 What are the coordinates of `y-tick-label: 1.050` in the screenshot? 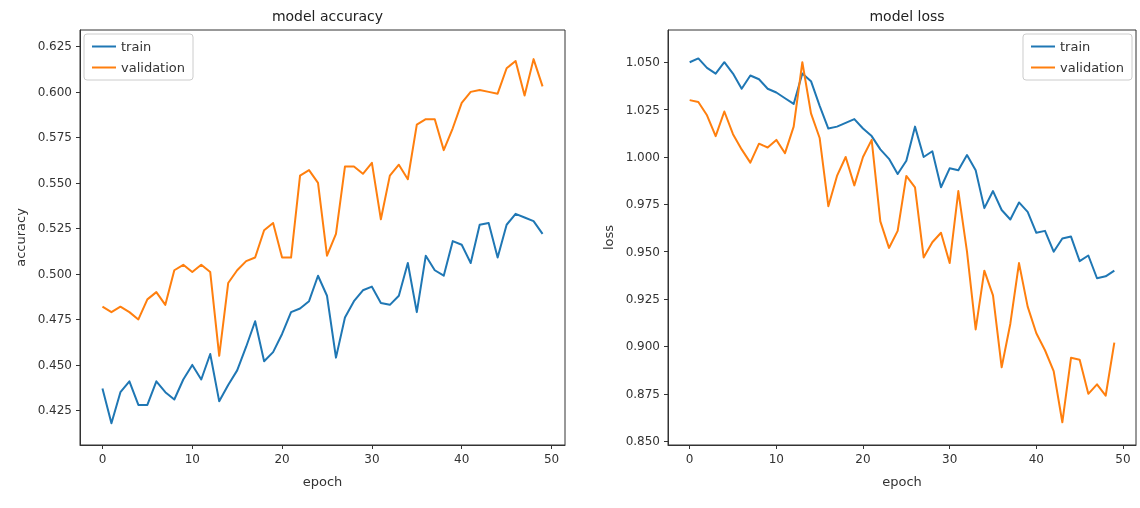 It's located at (642, 62).